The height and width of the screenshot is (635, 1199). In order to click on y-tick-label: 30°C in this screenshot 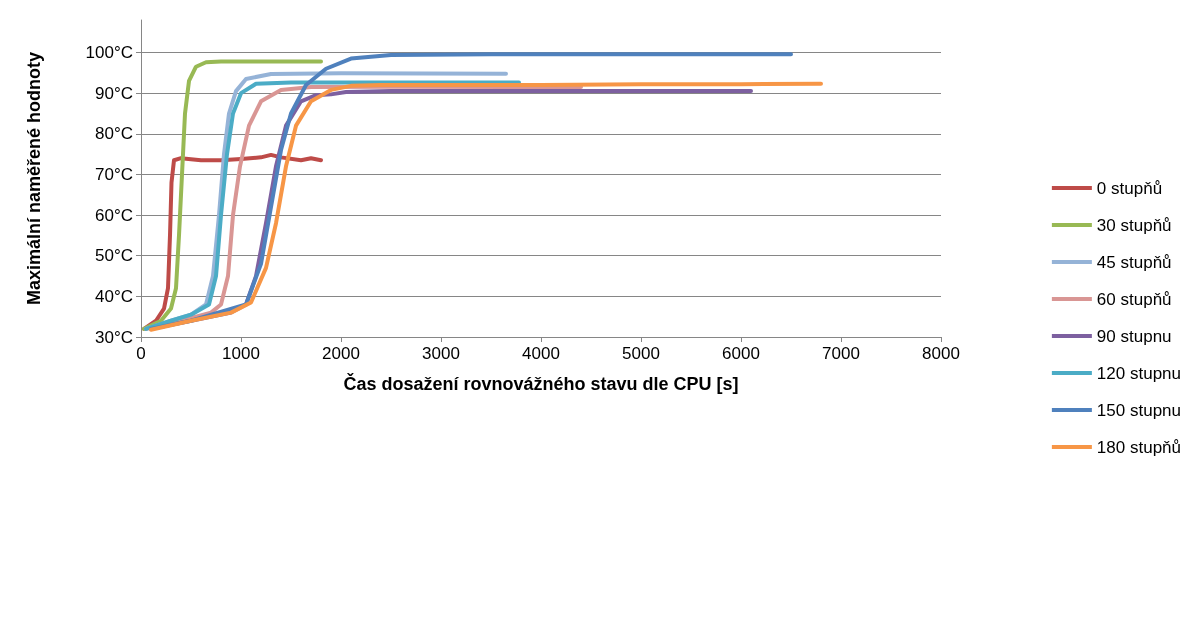, I will do `click(114, 337)`.